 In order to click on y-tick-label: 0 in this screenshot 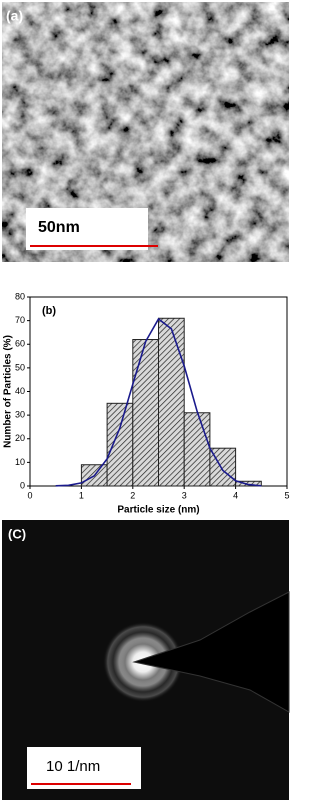, I will do `click(22, 485)`.